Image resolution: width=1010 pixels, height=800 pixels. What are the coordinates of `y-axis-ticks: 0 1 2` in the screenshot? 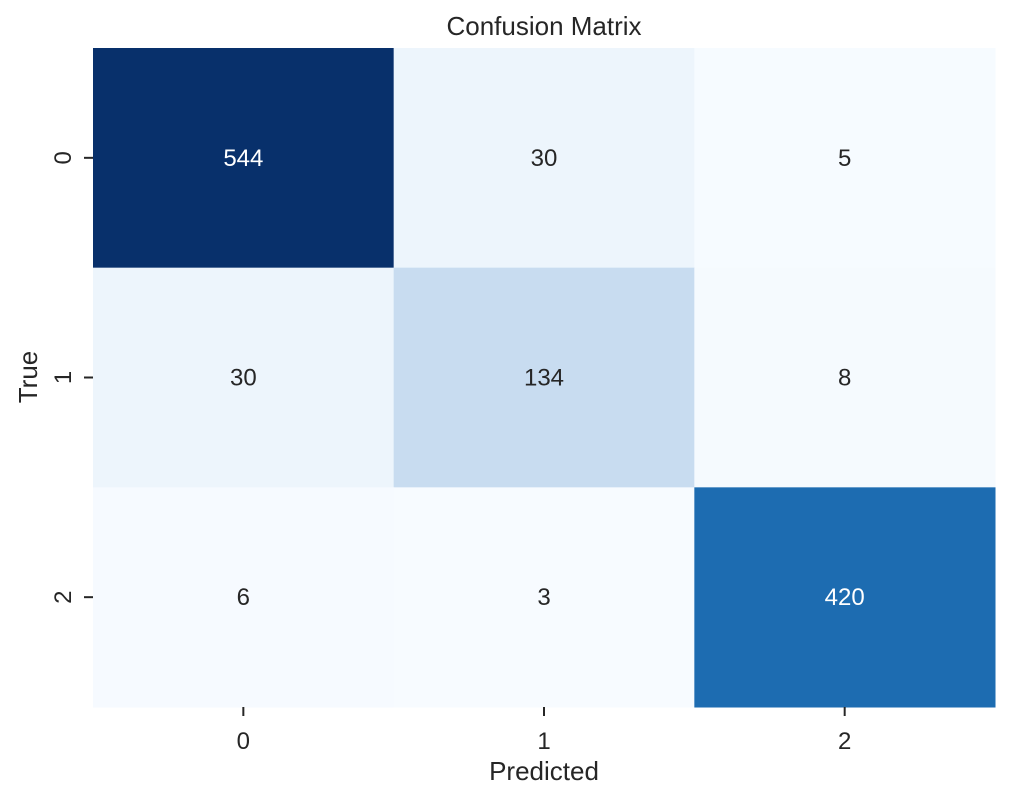 It's located at (71, 377).